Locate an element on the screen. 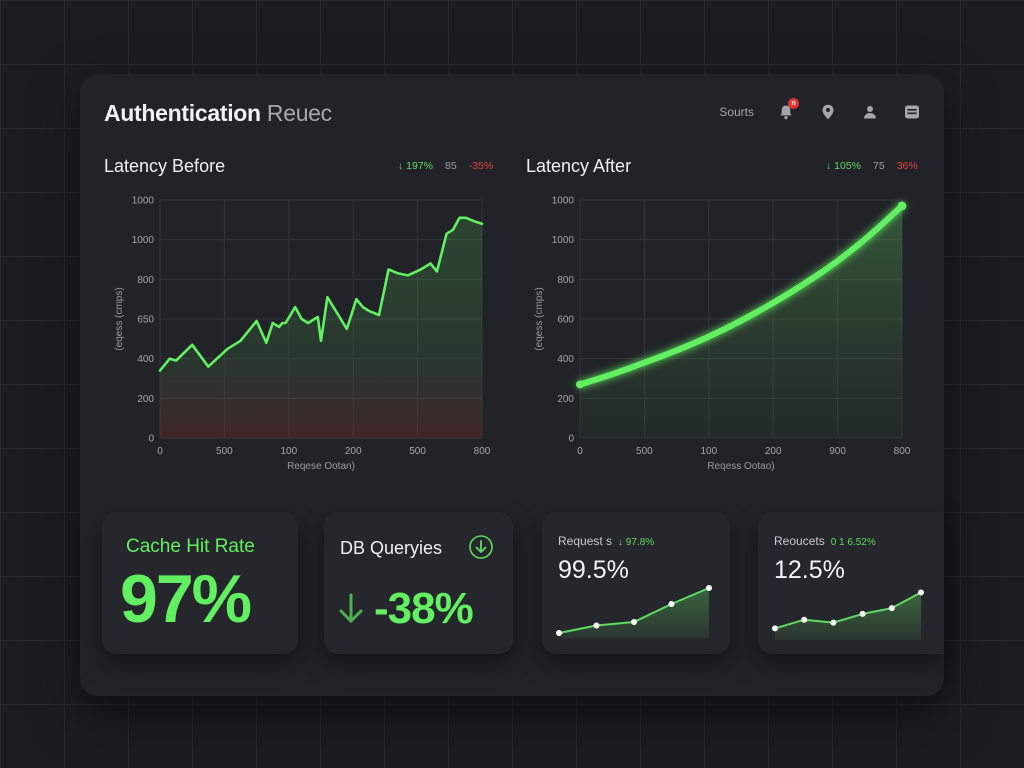  db-queries-card: DB Queryies -38% is located at coordinates (418, 583).